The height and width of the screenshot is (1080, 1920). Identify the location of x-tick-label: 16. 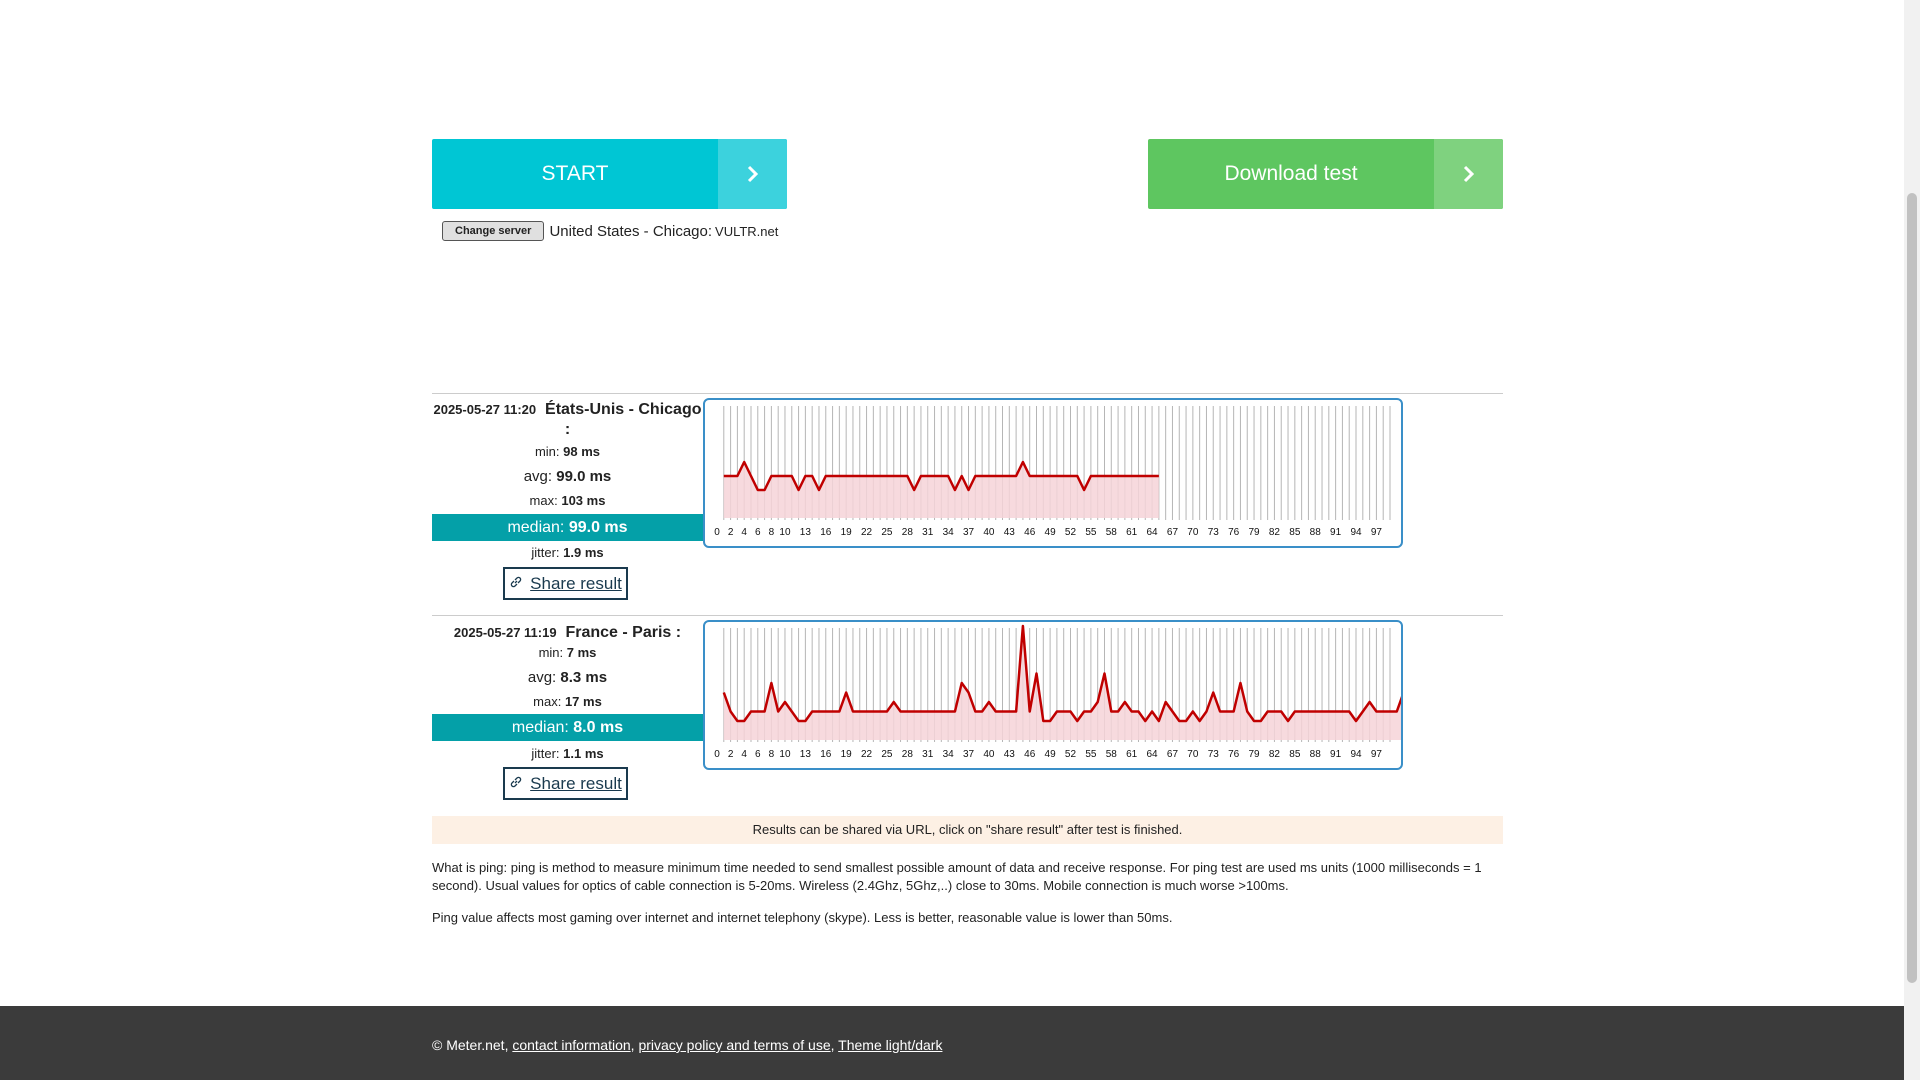
(826, 532).